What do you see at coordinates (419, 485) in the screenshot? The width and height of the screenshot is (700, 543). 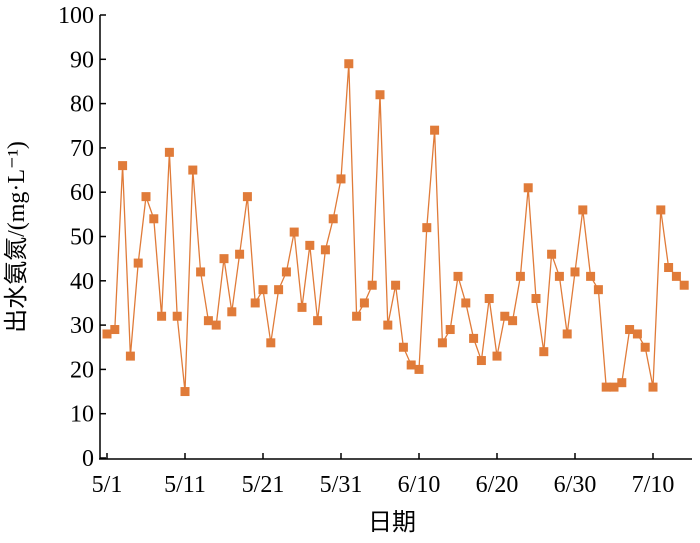 I see `x-tick-label: 6/10` at bounding box center [419, 485].